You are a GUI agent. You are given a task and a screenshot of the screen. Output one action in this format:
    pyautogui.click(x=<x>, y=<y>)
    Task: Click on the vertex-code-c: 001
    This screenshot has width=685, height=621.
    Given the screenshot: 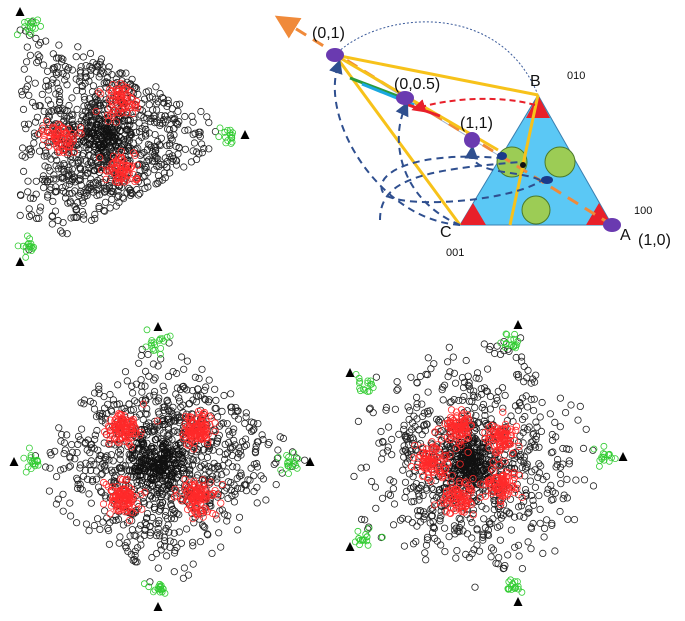 What is the action you would take?
    pyautogui.click(x=455, y=253)
    